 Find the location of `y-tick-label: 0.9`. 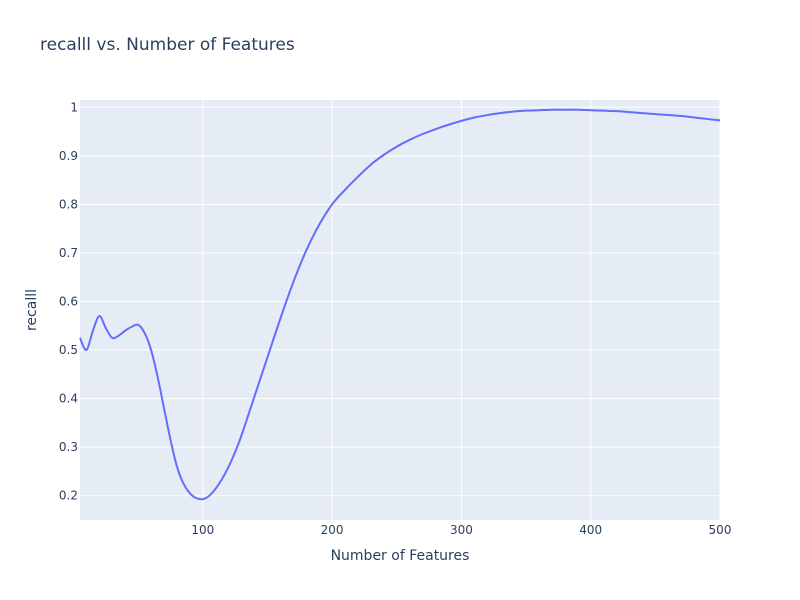

y-tick-label: 0.9 is located at coordinates (68, 156).